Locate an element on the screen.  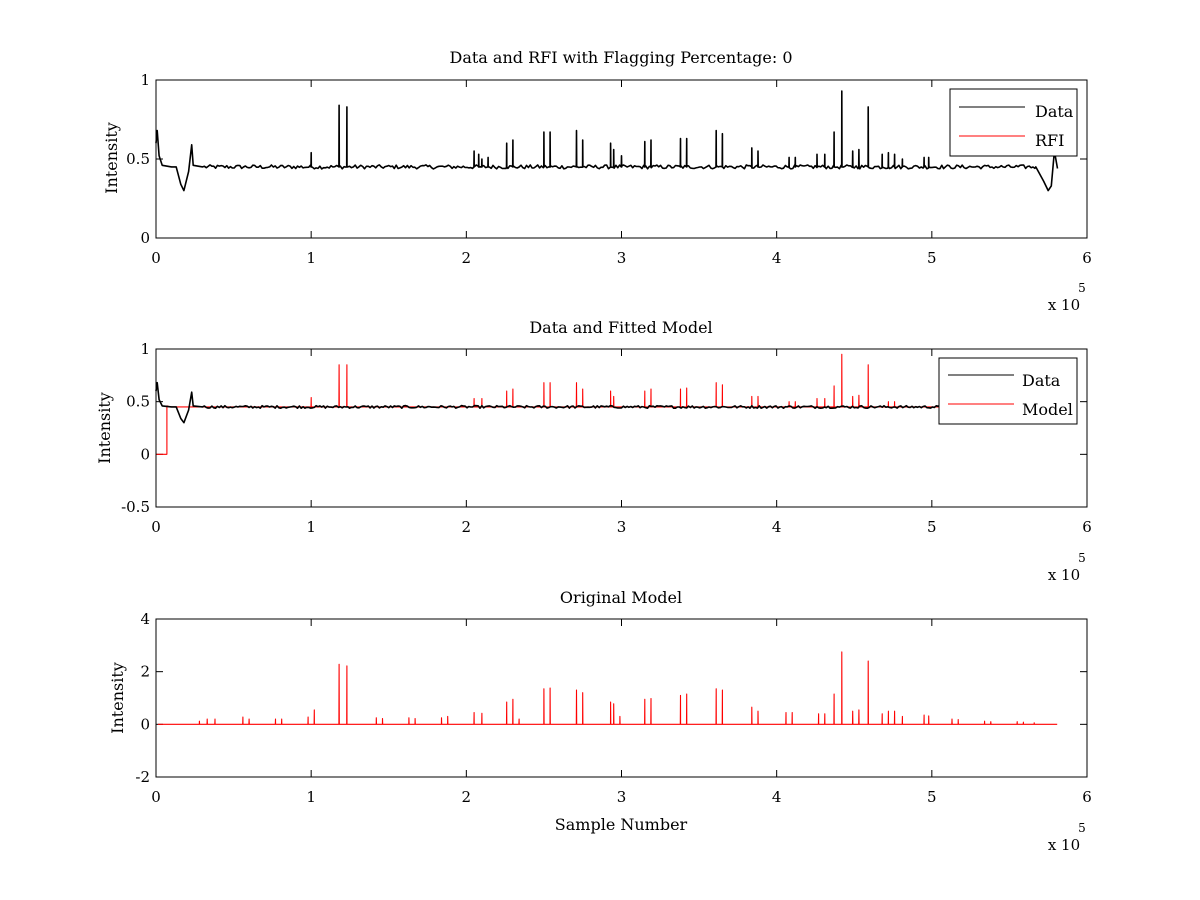
subplot-1-series is located at coordinates (607, 141).